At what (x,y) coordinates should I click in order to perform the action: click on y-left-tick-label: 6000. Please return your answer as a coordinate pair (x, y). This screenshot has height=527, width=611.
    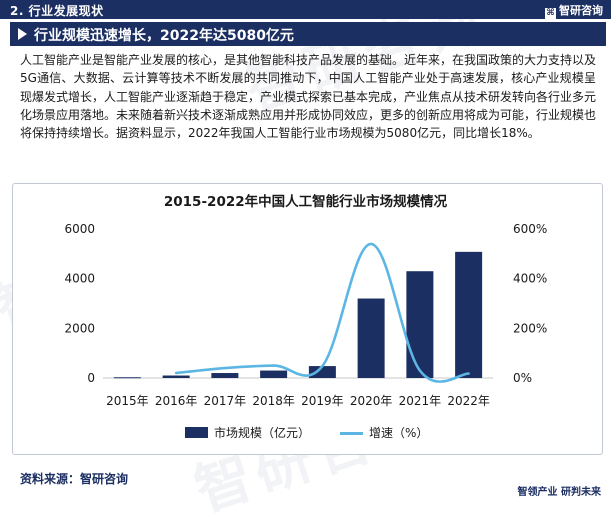
    Looking at the image, I should click on (79, 229).